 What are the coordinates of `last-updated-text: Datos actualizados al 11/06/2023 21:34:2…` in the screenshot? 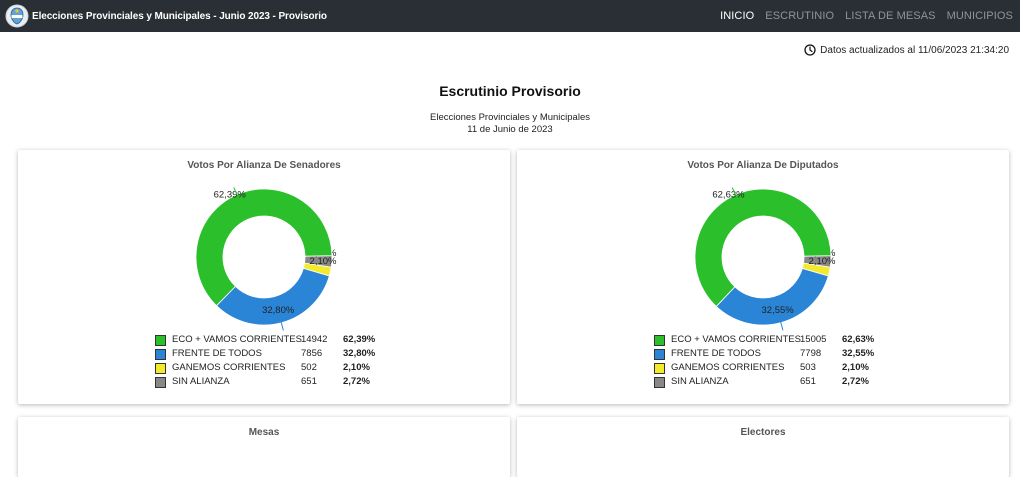 It's located at (914, 50).